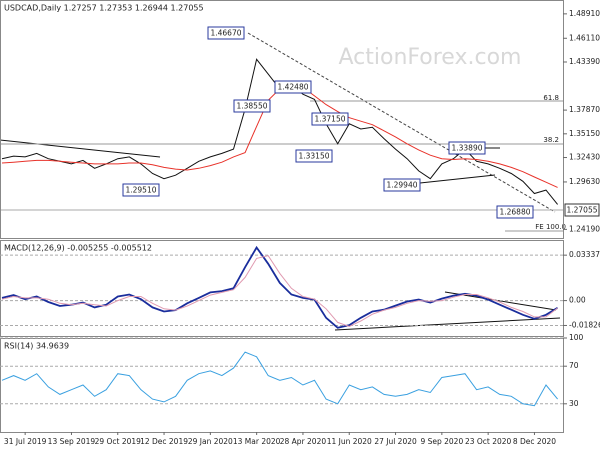 This screenshot has width=600, height=450. I want to click on y-tick-label: 0.00, so click(577, 300).